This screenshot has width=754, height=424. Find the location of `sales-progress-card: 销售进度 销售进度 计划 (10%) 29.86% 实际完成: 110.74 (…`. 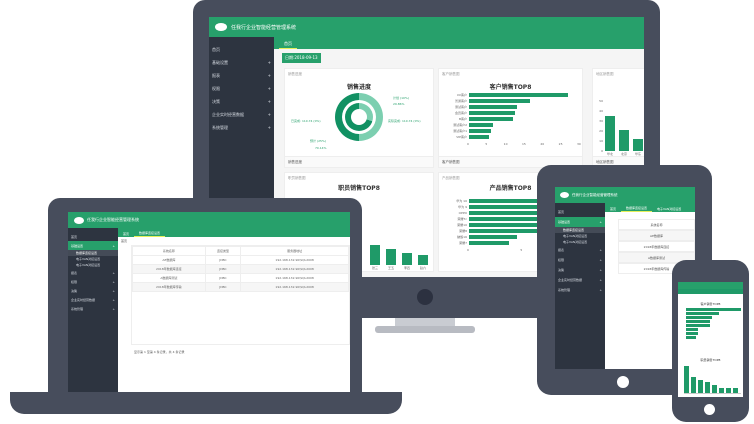

sales-progress-card: 销售进度 销售进度 计划 (10%) 29.86% 实际完成: 110.74 (… is located at coordinates (359, 118).